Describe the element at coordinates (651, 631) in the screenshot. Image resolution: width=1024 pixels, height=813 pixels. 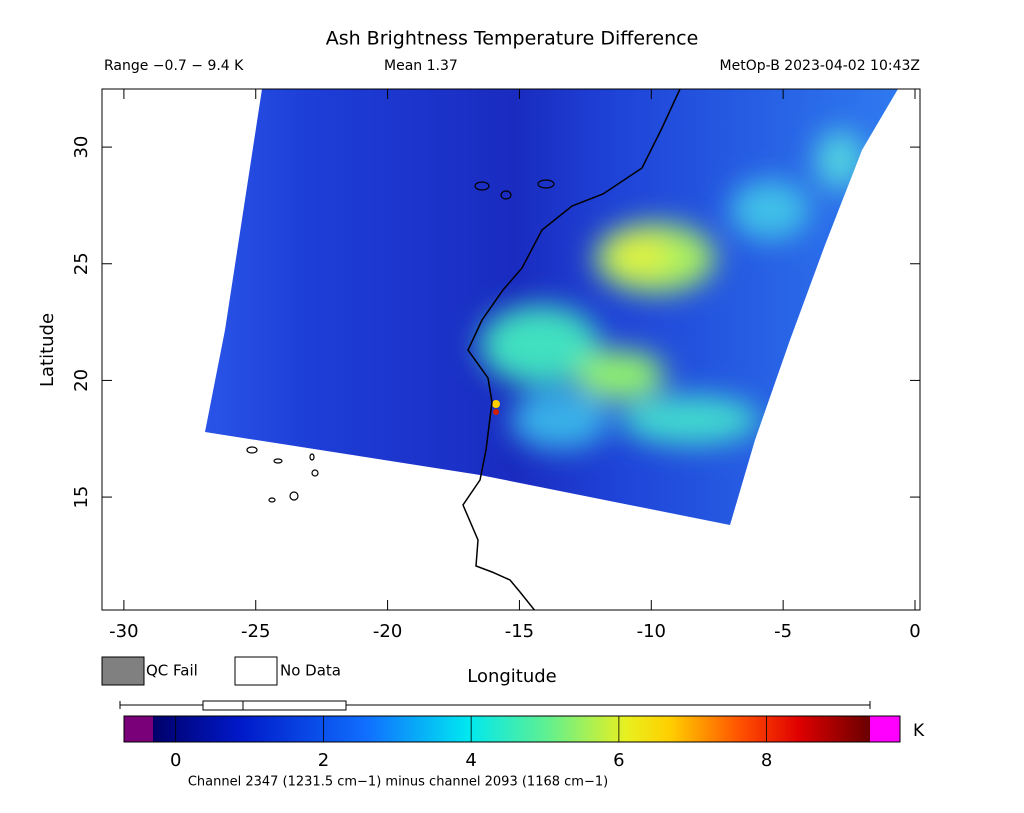
I see `x-tick-label: -10` at that location.